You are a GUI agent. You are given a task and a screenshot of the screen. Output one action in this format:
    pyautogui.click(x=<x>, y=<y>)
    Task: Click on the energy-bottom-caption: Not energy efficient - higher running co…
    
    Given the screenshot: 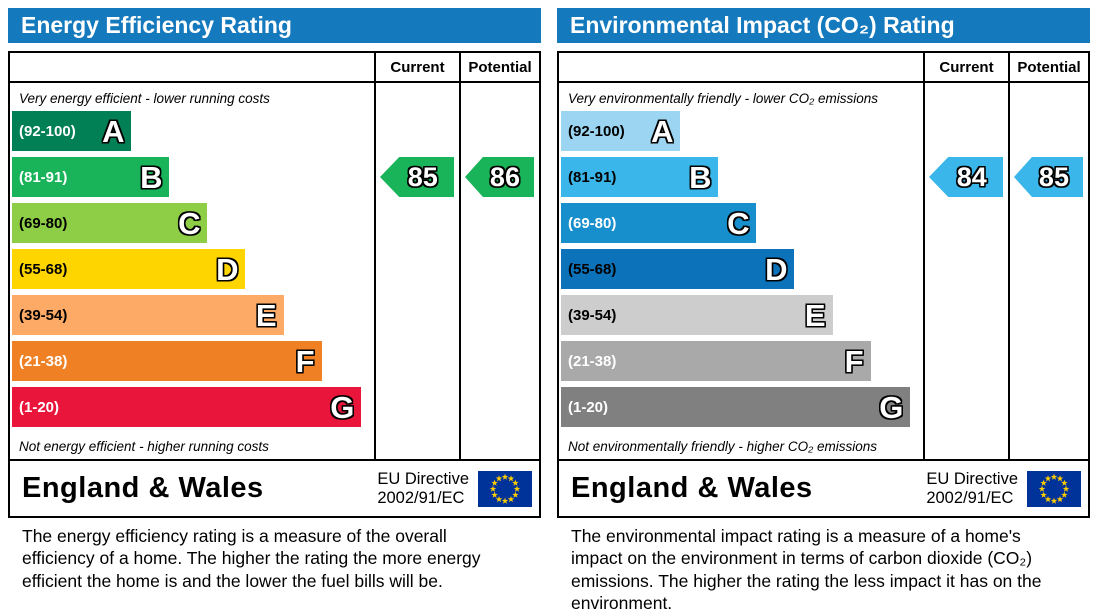 What is the action you would take?
    pyautogui.click(x=144, y=446)
    